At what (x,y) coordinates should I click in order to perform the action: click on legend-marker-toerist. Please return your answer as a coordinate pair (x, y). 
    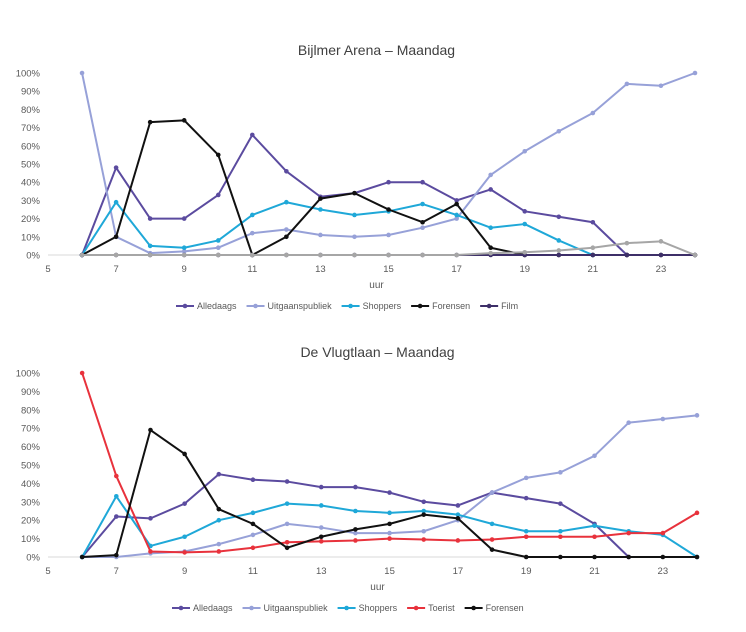
    Looking at the image, I should click on (416, 608).